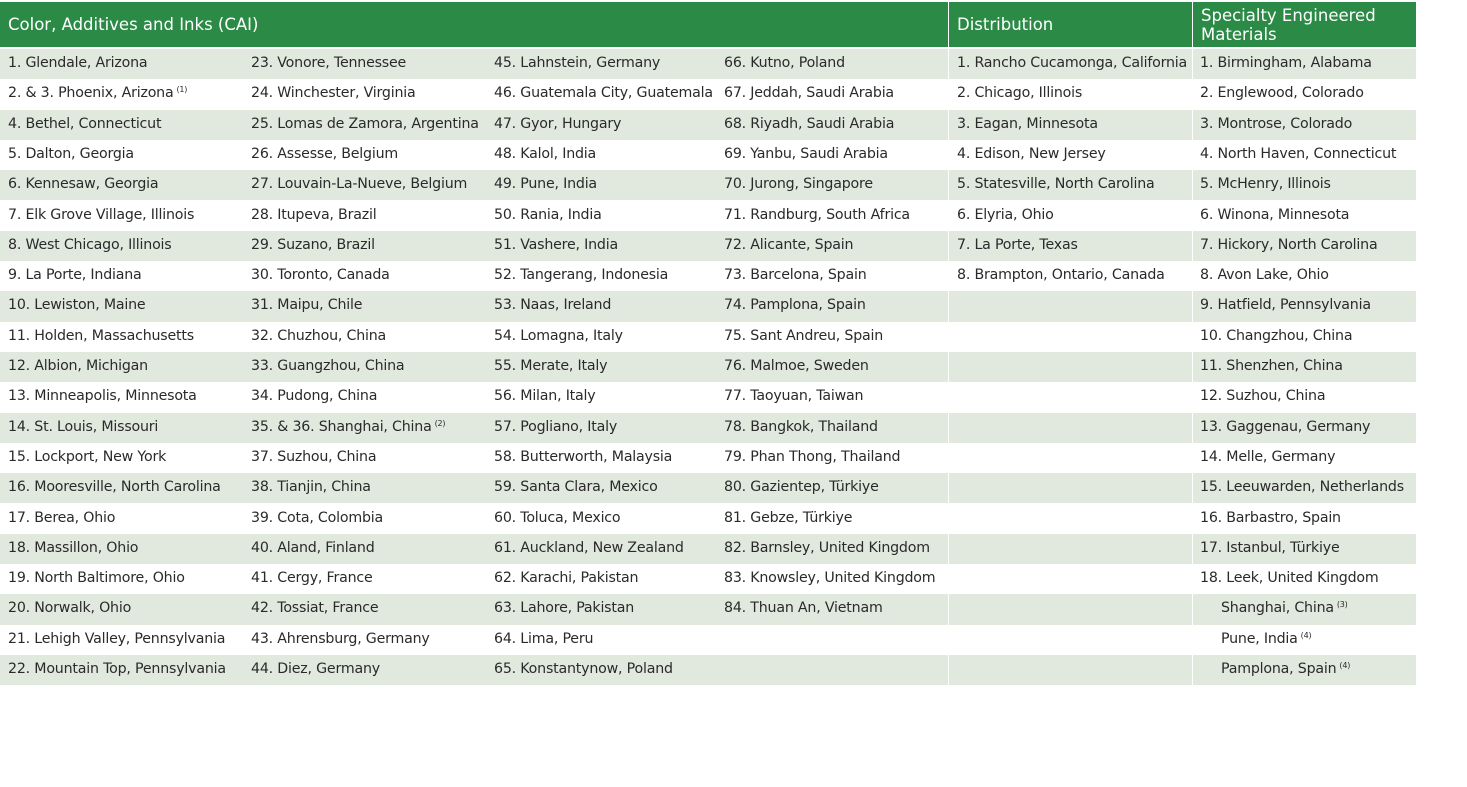  What do you see at coordinates (328, 366) in the screenshot?
I see `location: 33. Guangzhou, China` at bounding box center [328, 366].